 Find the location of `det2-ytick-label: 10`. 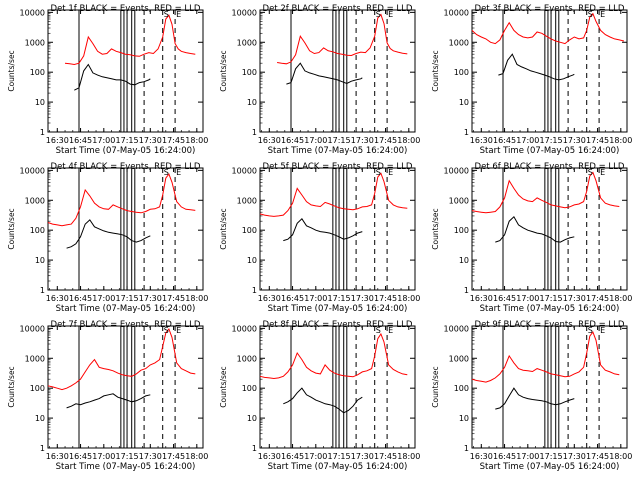

det2-ytick-label: 10 is located at coordinates (252, 102).